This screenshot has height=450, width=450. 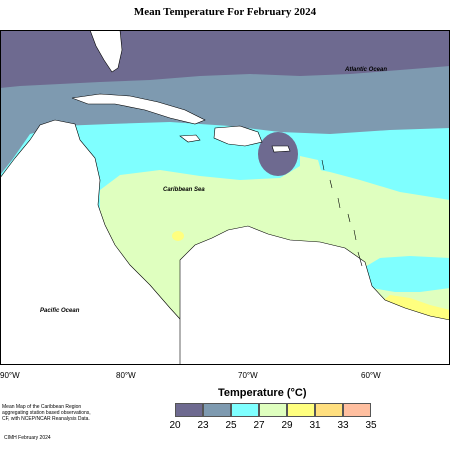 What do you see at coordinates (343, 425) in the screenshot?
I see `legend-tick: 33` at bounding box center [343, 425].